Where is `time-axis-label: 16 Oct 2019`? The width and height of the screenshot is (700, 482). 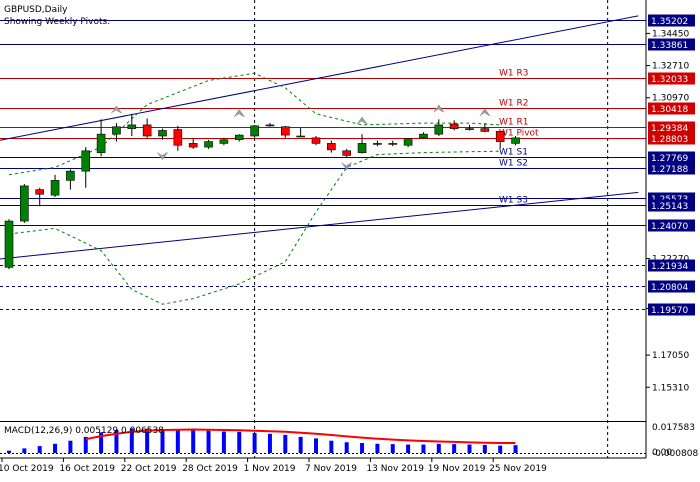 time-axis-label: 16 Oct 2019 is located at coordinates (87, 469).